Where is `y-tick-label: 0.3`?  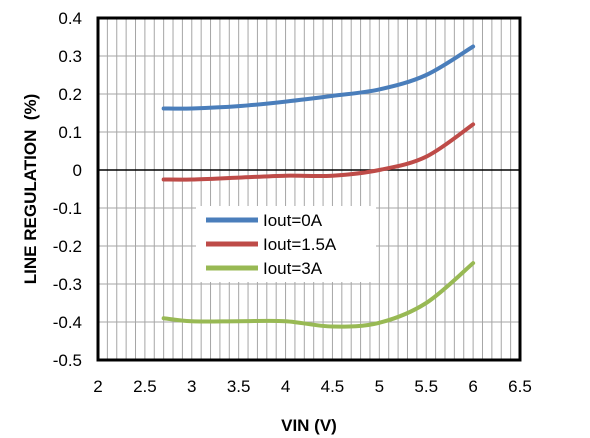
y-tick-label: 0.3 is located at coordinates (70, 56).